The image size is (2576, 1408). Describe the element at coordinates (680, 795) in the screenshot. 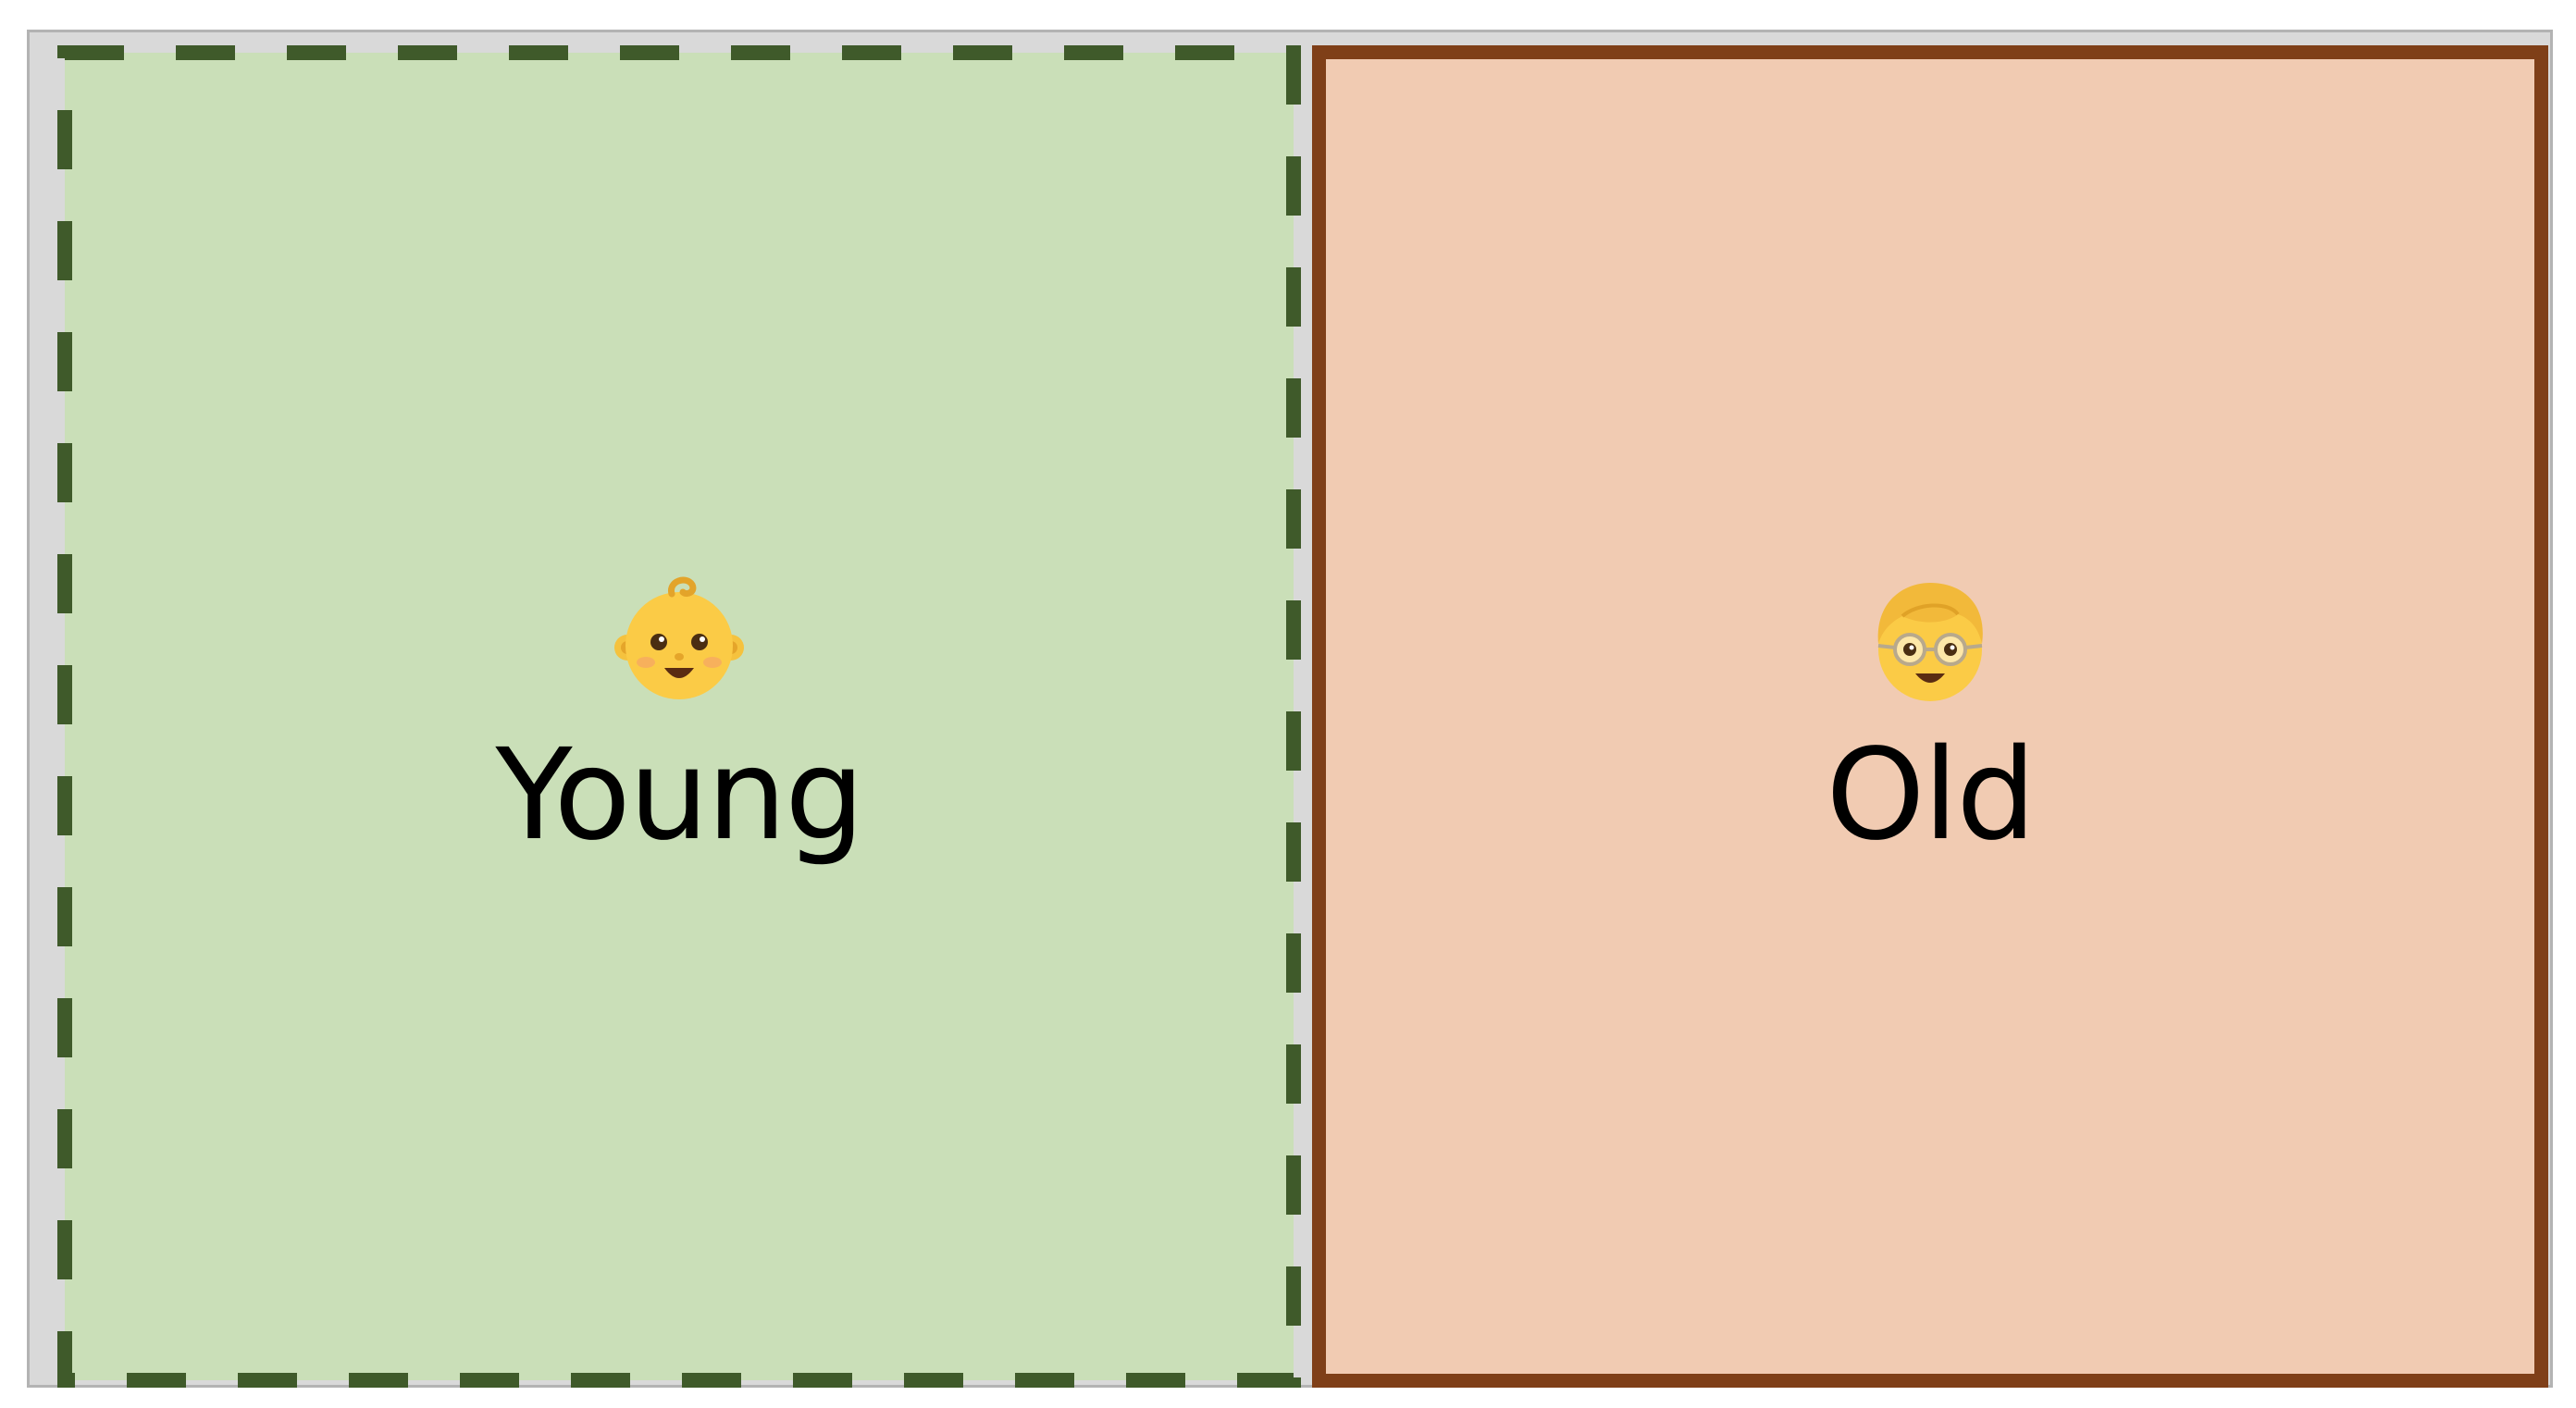

I see `young-label: Young` at that location.